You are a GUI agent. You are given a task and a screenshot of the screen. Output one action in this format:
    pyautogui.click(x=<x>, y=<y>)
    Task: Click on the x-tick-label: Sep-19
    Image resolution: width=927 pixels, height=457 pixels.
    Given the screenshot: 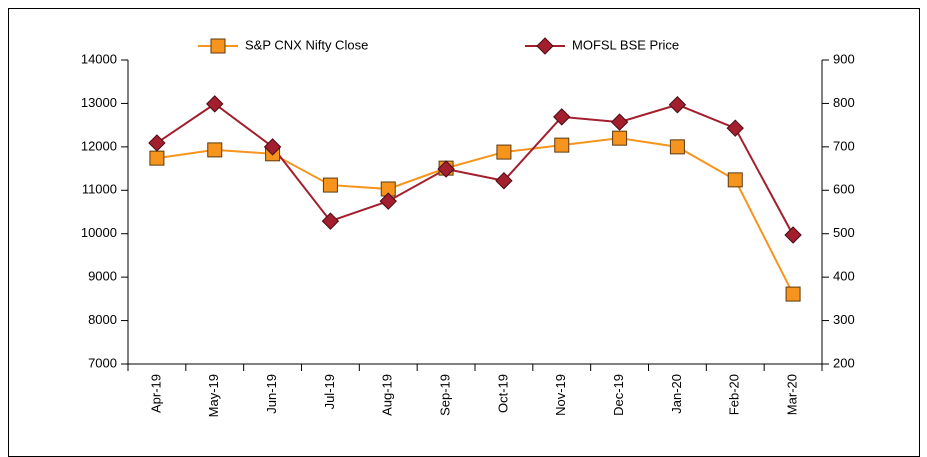 What is the action you would take?
    pyautogui.click(x=445, y=395)
    